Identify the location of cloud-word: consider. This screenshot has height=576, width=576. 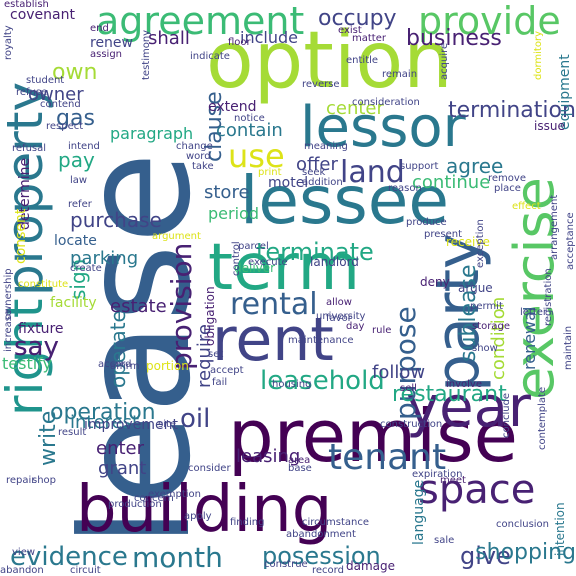
(209, 468).